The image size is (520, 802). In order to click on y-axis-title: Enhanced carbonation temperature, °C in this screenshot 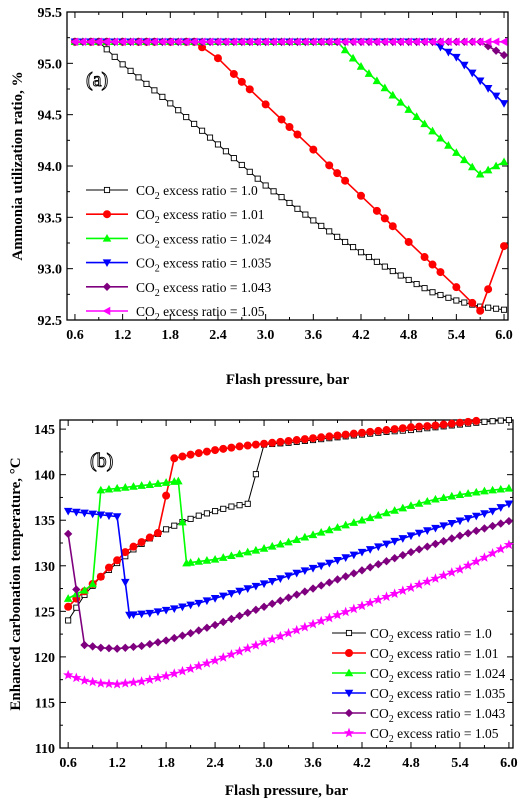, I will do `click(16, 583)`.